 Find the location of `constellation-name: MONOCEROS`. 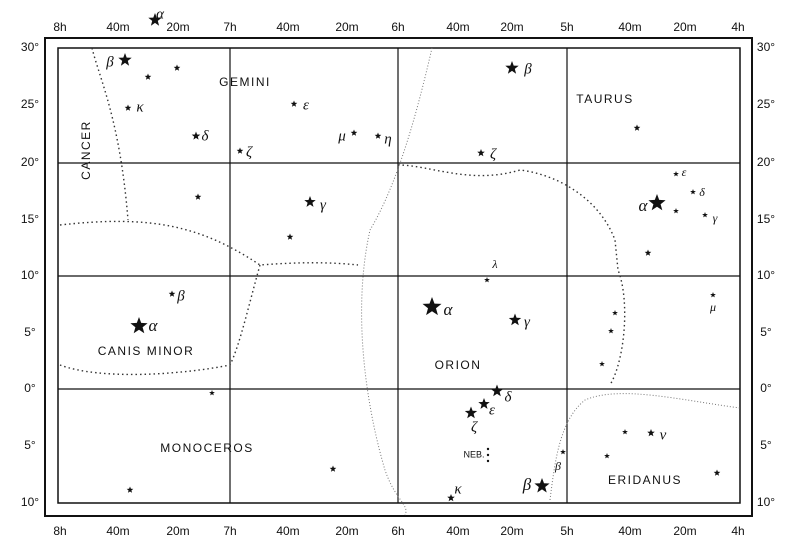

constellation-name: MONOCEROS is located at coordinates (207, 448).